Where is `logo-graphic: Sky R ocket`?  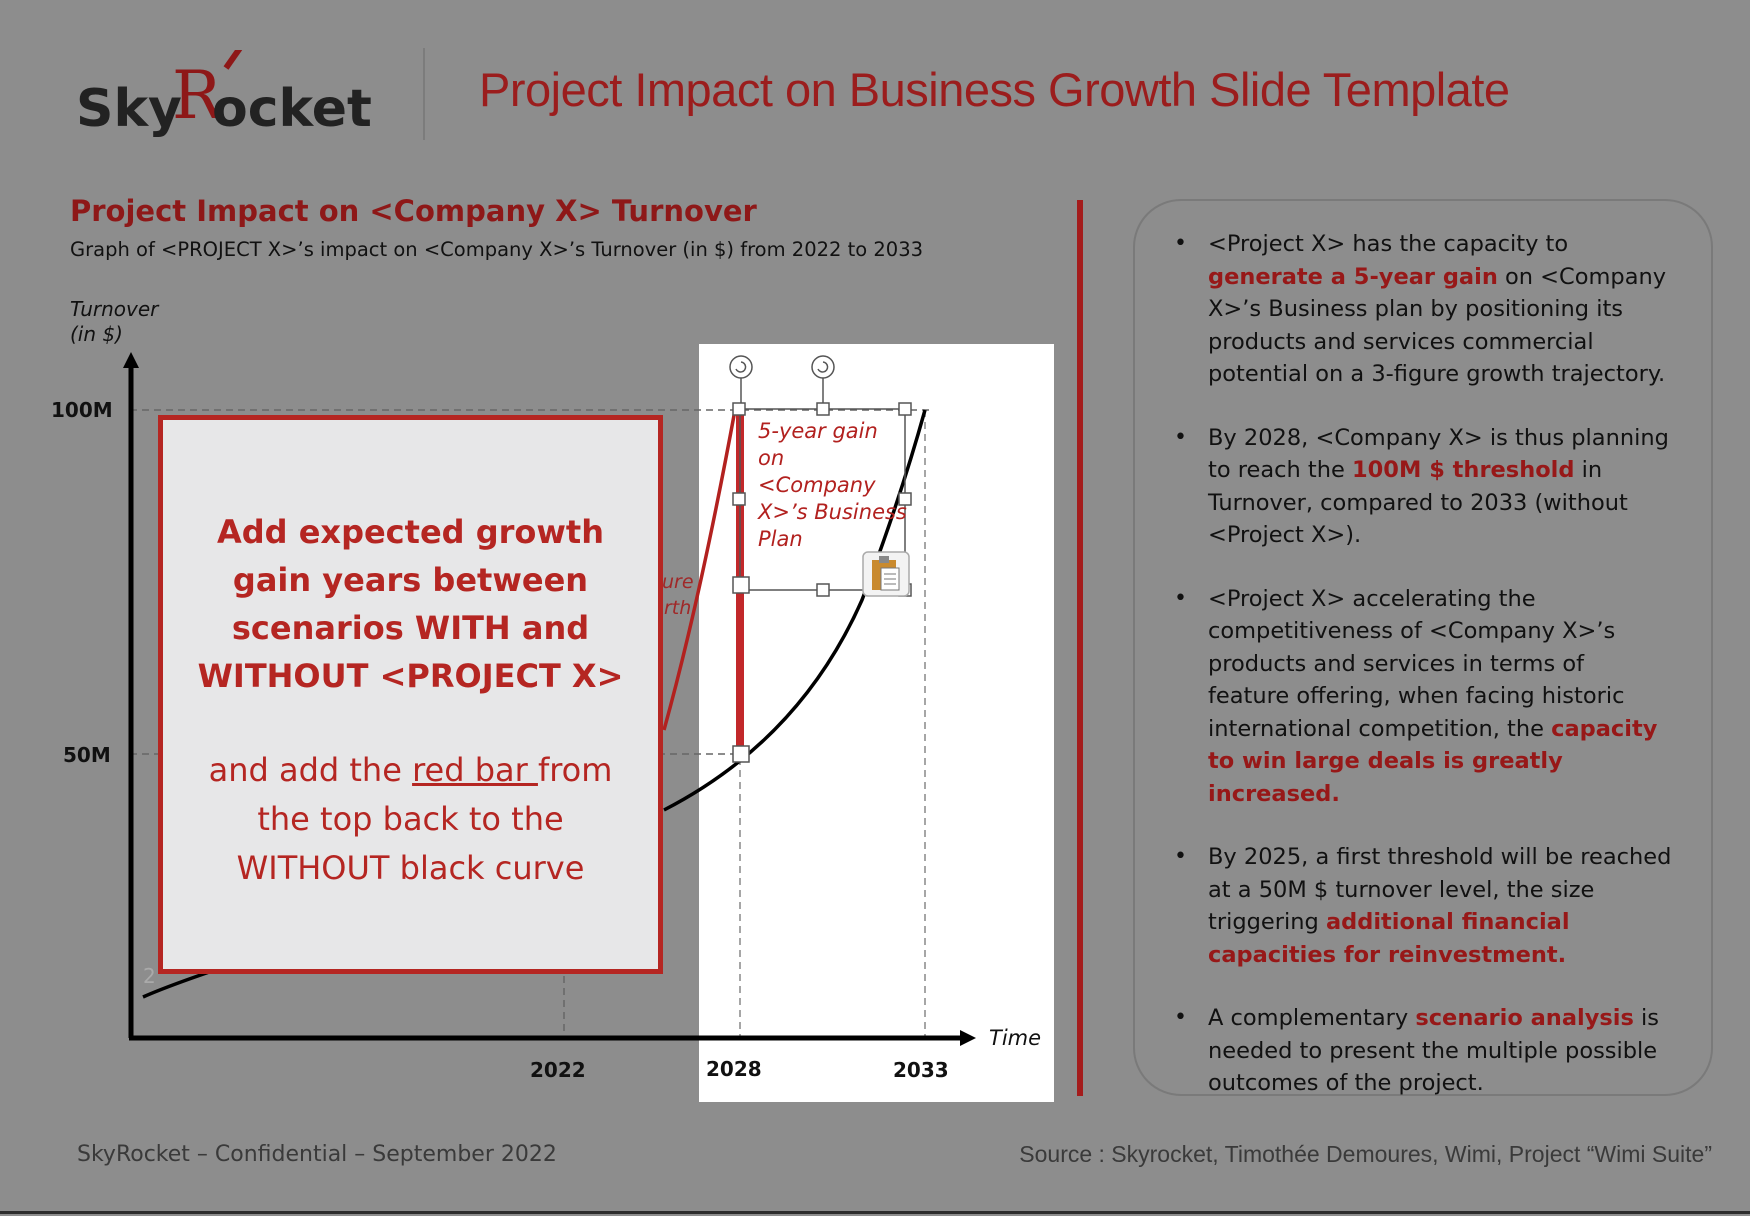 logo-graphic: Sky R ocket is located at coordinates (224, 92).